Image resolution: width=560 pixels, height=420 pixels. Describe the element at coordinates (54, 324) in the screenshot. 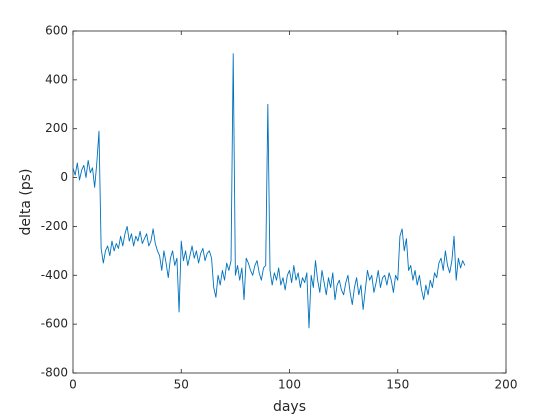

I see `y-tick-label: -600` at that location.